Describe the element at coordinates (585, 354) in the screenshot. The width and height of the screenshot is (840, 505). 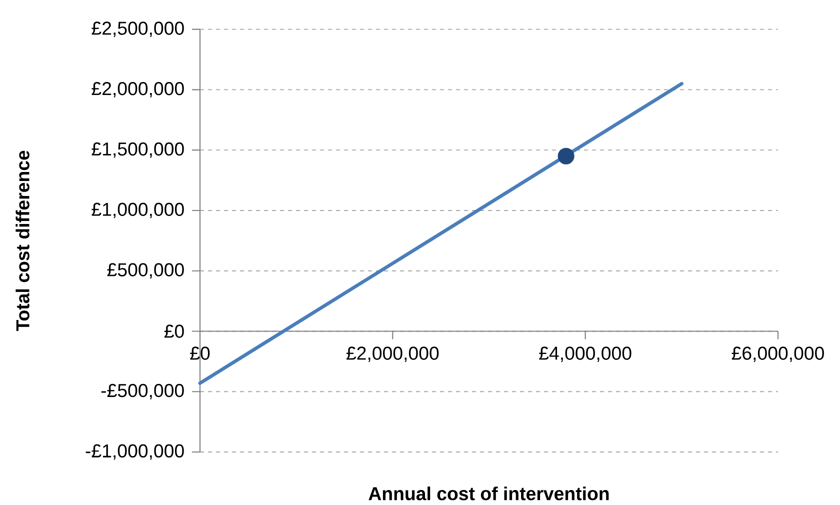
I see `x-tick-label: £4,000,000` at that location.